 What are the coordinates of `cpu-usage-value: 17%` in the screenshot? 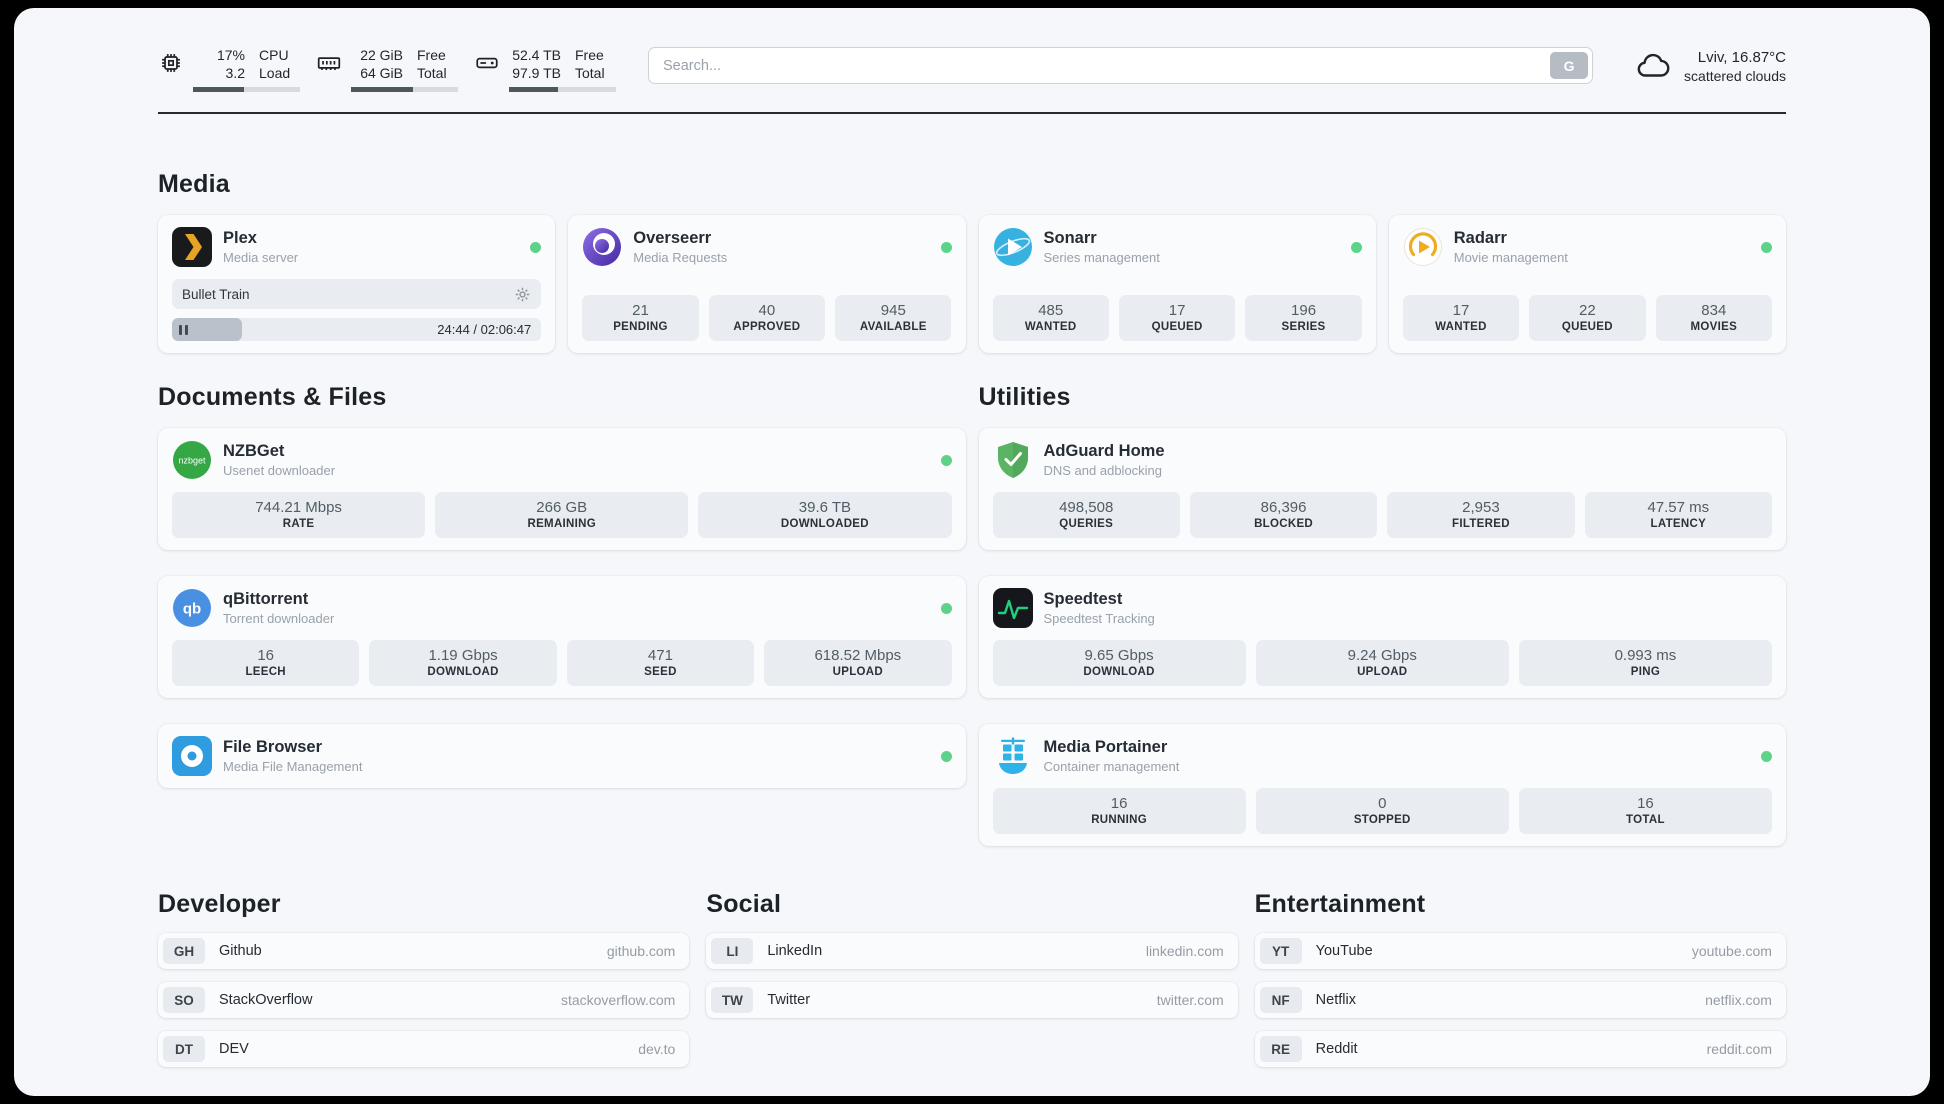 It's located at (230, 55).